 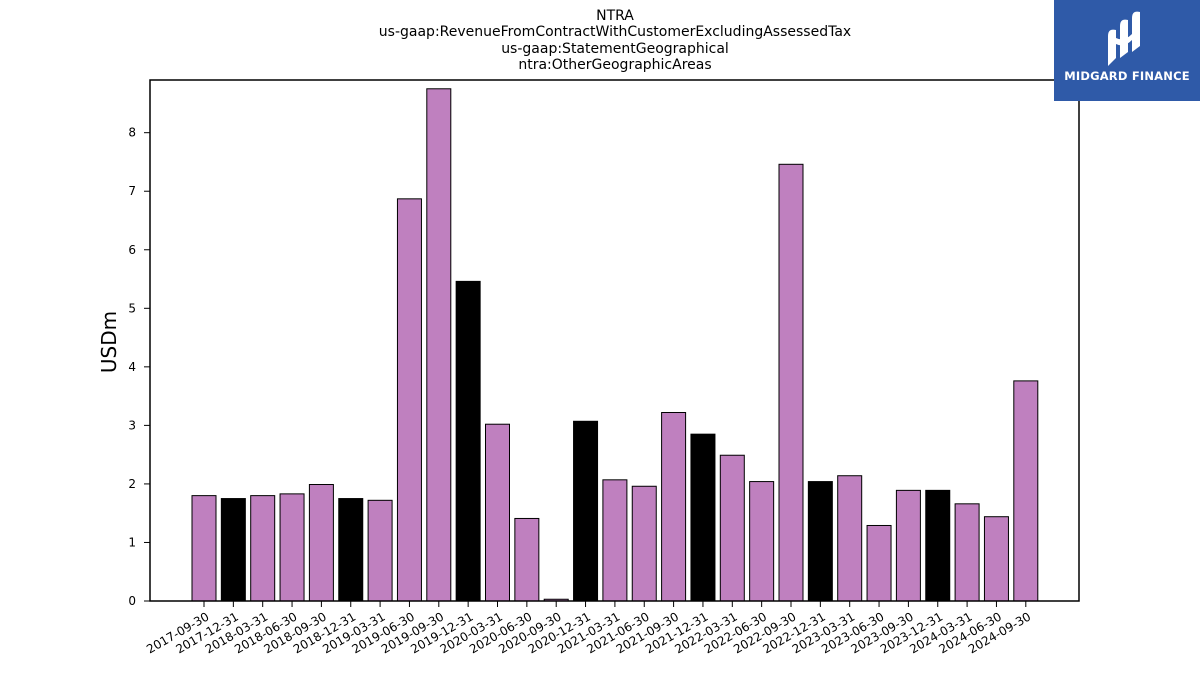 What do you see at coordinates (132, 133) in the screenshot?
I see `y-tick-label: 8` at bounding box center [132, 133].